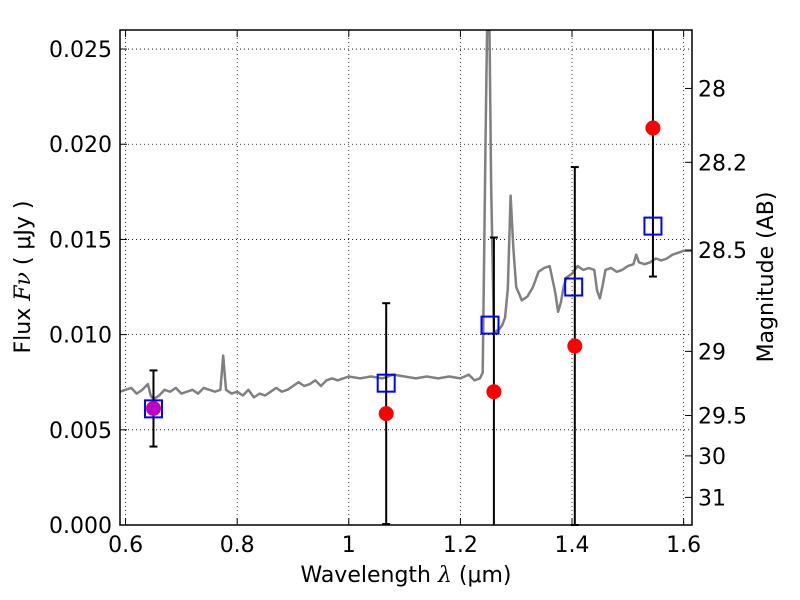 The height and width of the screenshot is (600, 800). I want to click on y-tick-label: 0.020, so click(80, 145).